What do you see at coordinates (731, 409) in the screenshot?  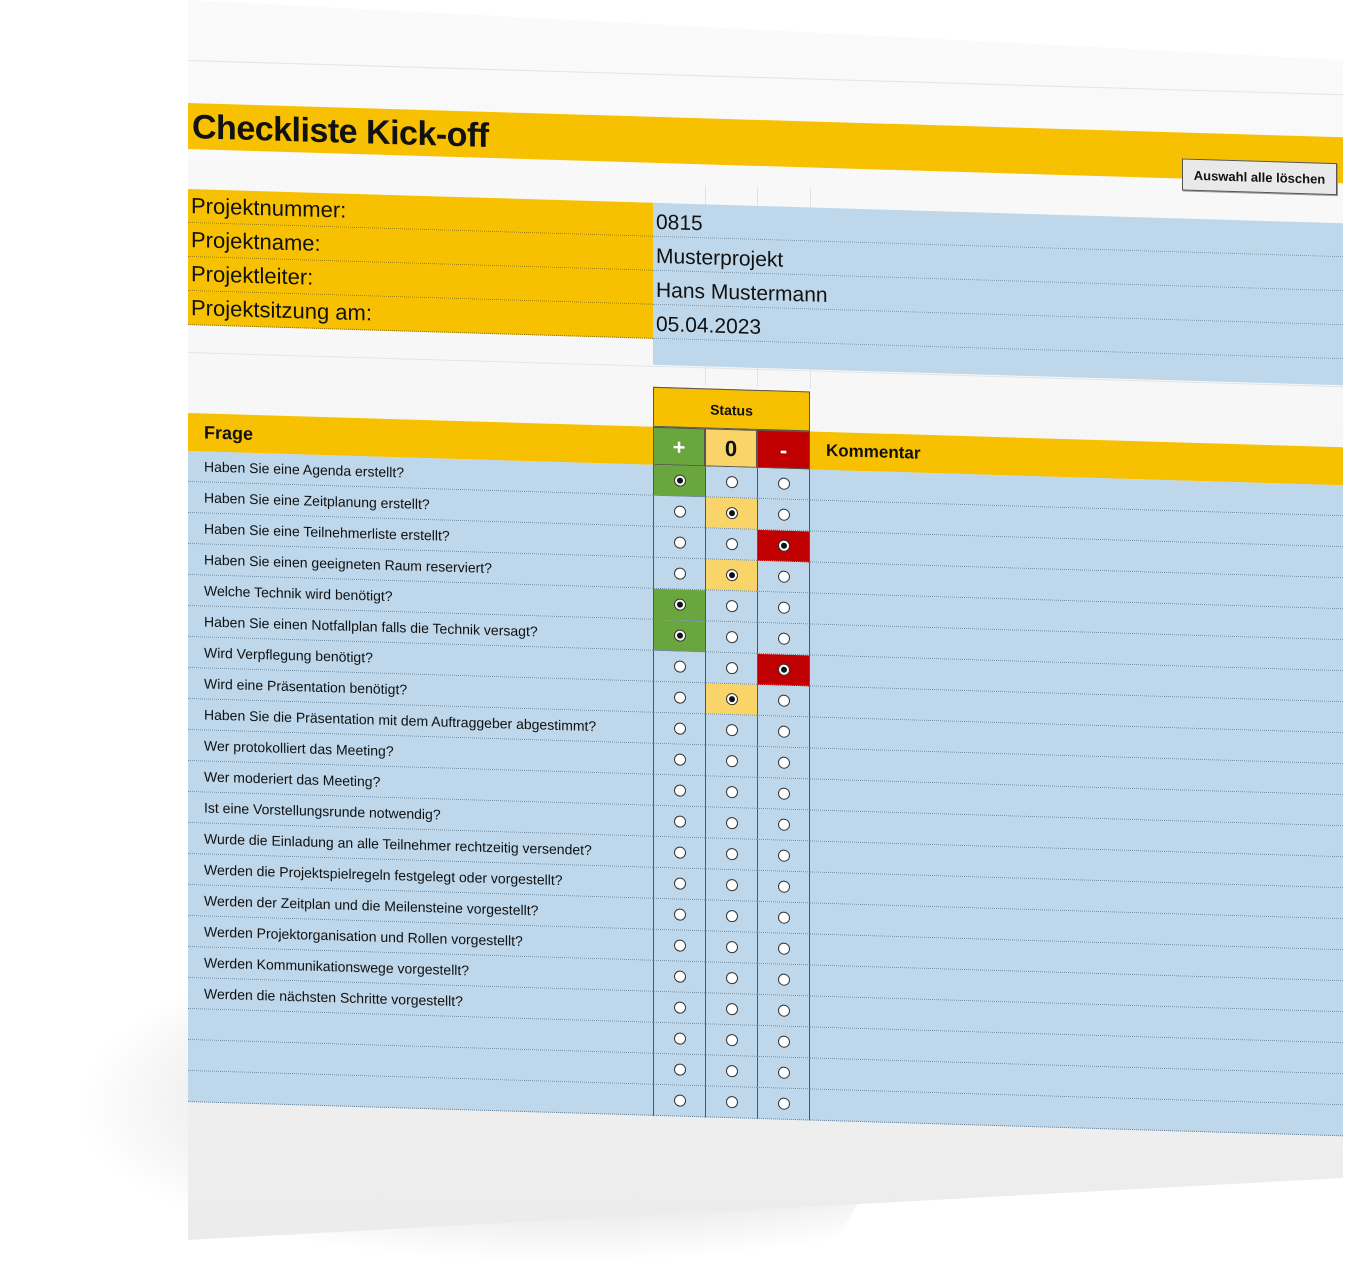 I see `status-header: Status` at bounding box center [731, 409].